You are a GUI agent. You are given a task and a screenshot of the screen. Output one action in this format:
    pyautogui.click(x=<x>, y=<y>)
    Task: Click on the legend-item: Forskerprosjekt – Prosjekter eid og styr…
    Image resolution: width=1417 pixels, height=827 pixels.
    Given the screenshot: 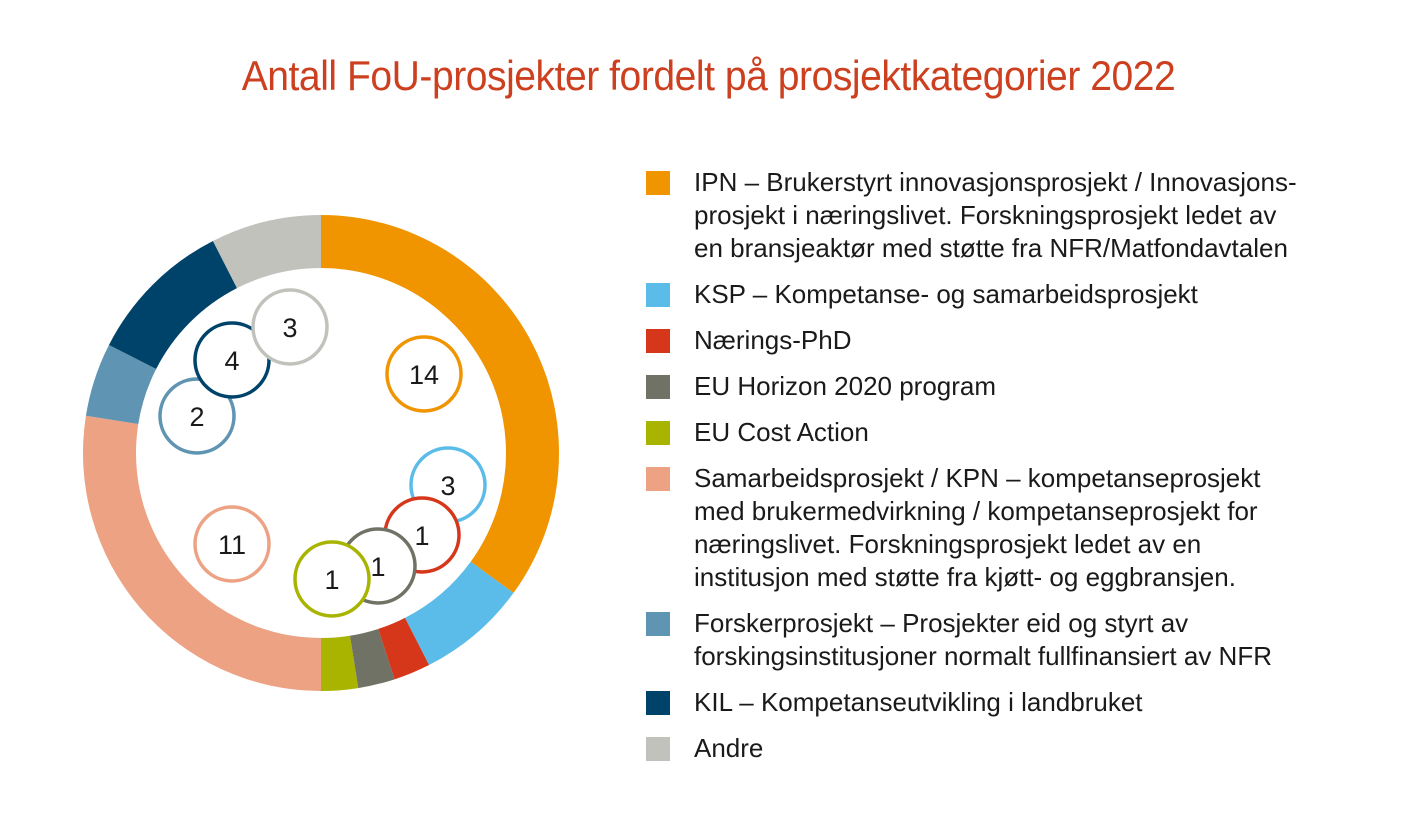 What is the action you would take?
    pyautogui.click(x=1011, y=640)
    